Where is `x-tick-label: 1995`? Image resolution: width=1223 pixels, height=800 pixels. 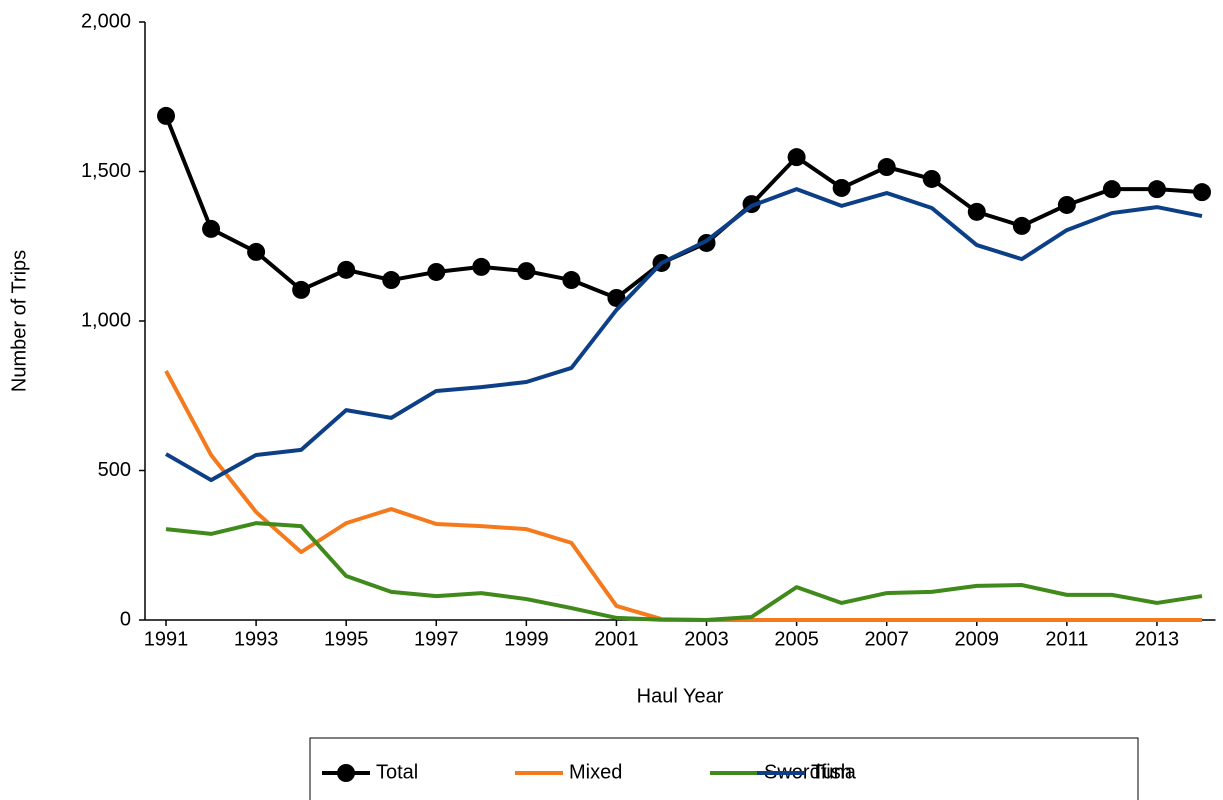 x-tick-label: 1995 is located at coordinates (346, 639).